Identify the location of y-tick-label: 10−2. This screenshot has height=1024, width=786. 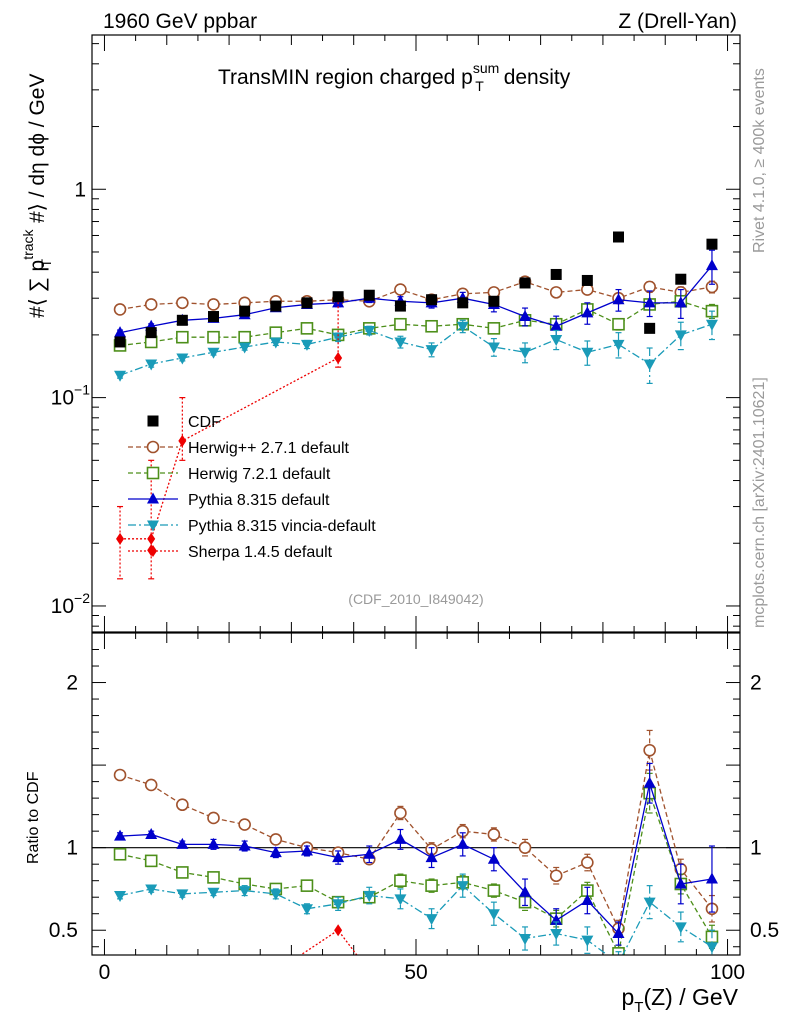
(71, 604).